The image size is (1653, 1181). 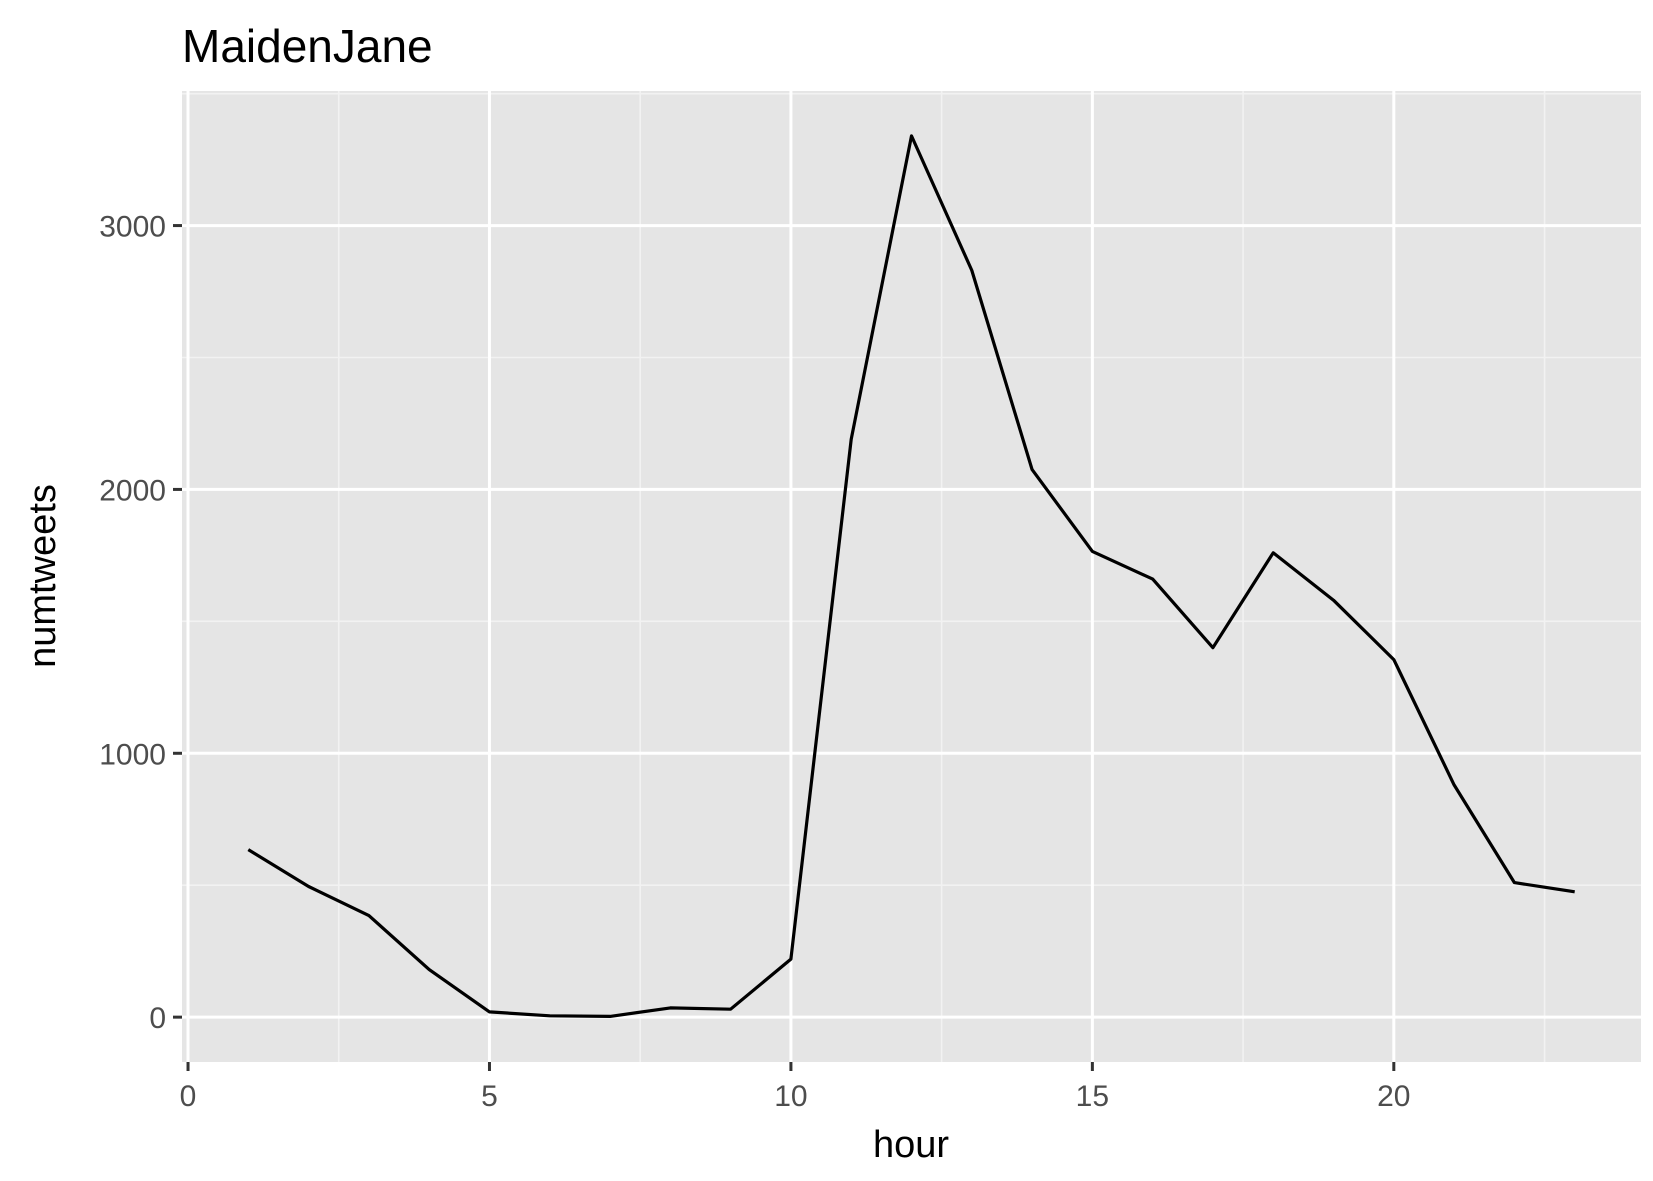 I want to click on x-axis-tick-label: 0, so click(x=188, y=1096).